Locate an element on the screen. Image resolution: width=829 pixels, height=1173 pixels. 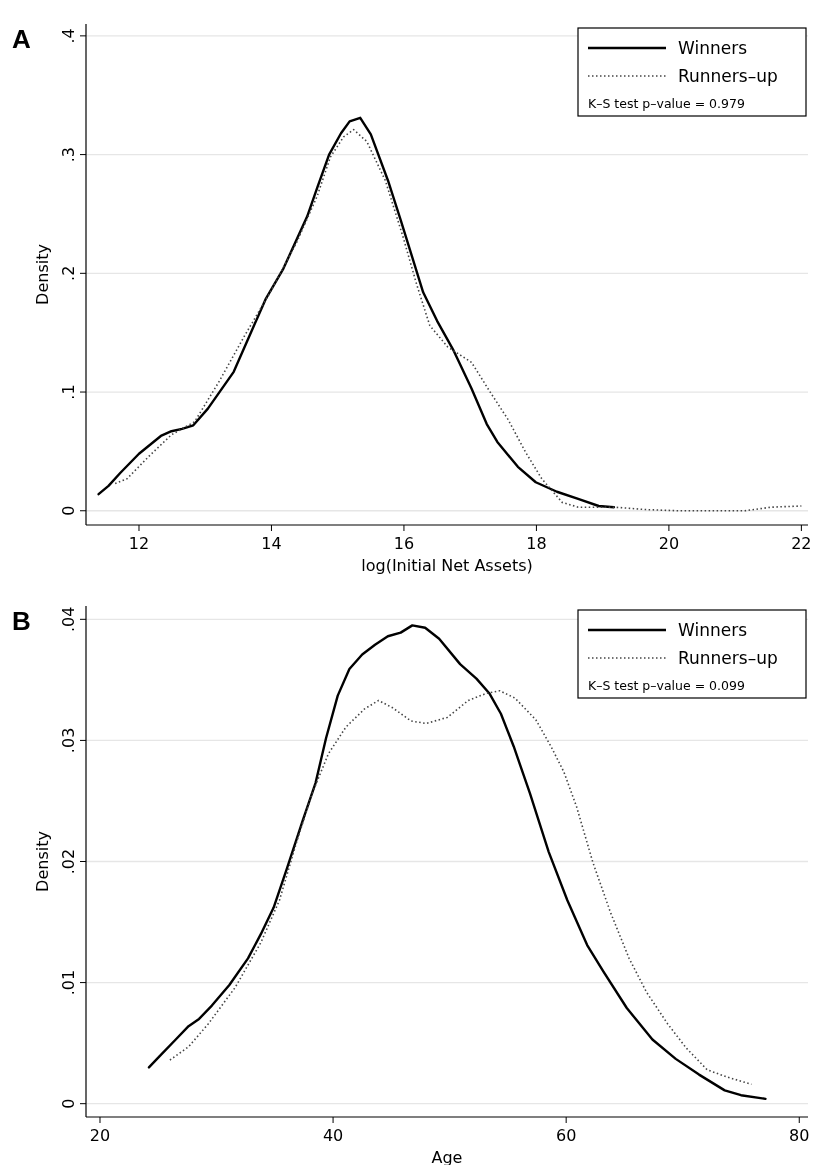
x-tick-label: 18 is located at coordinates (536, 543).